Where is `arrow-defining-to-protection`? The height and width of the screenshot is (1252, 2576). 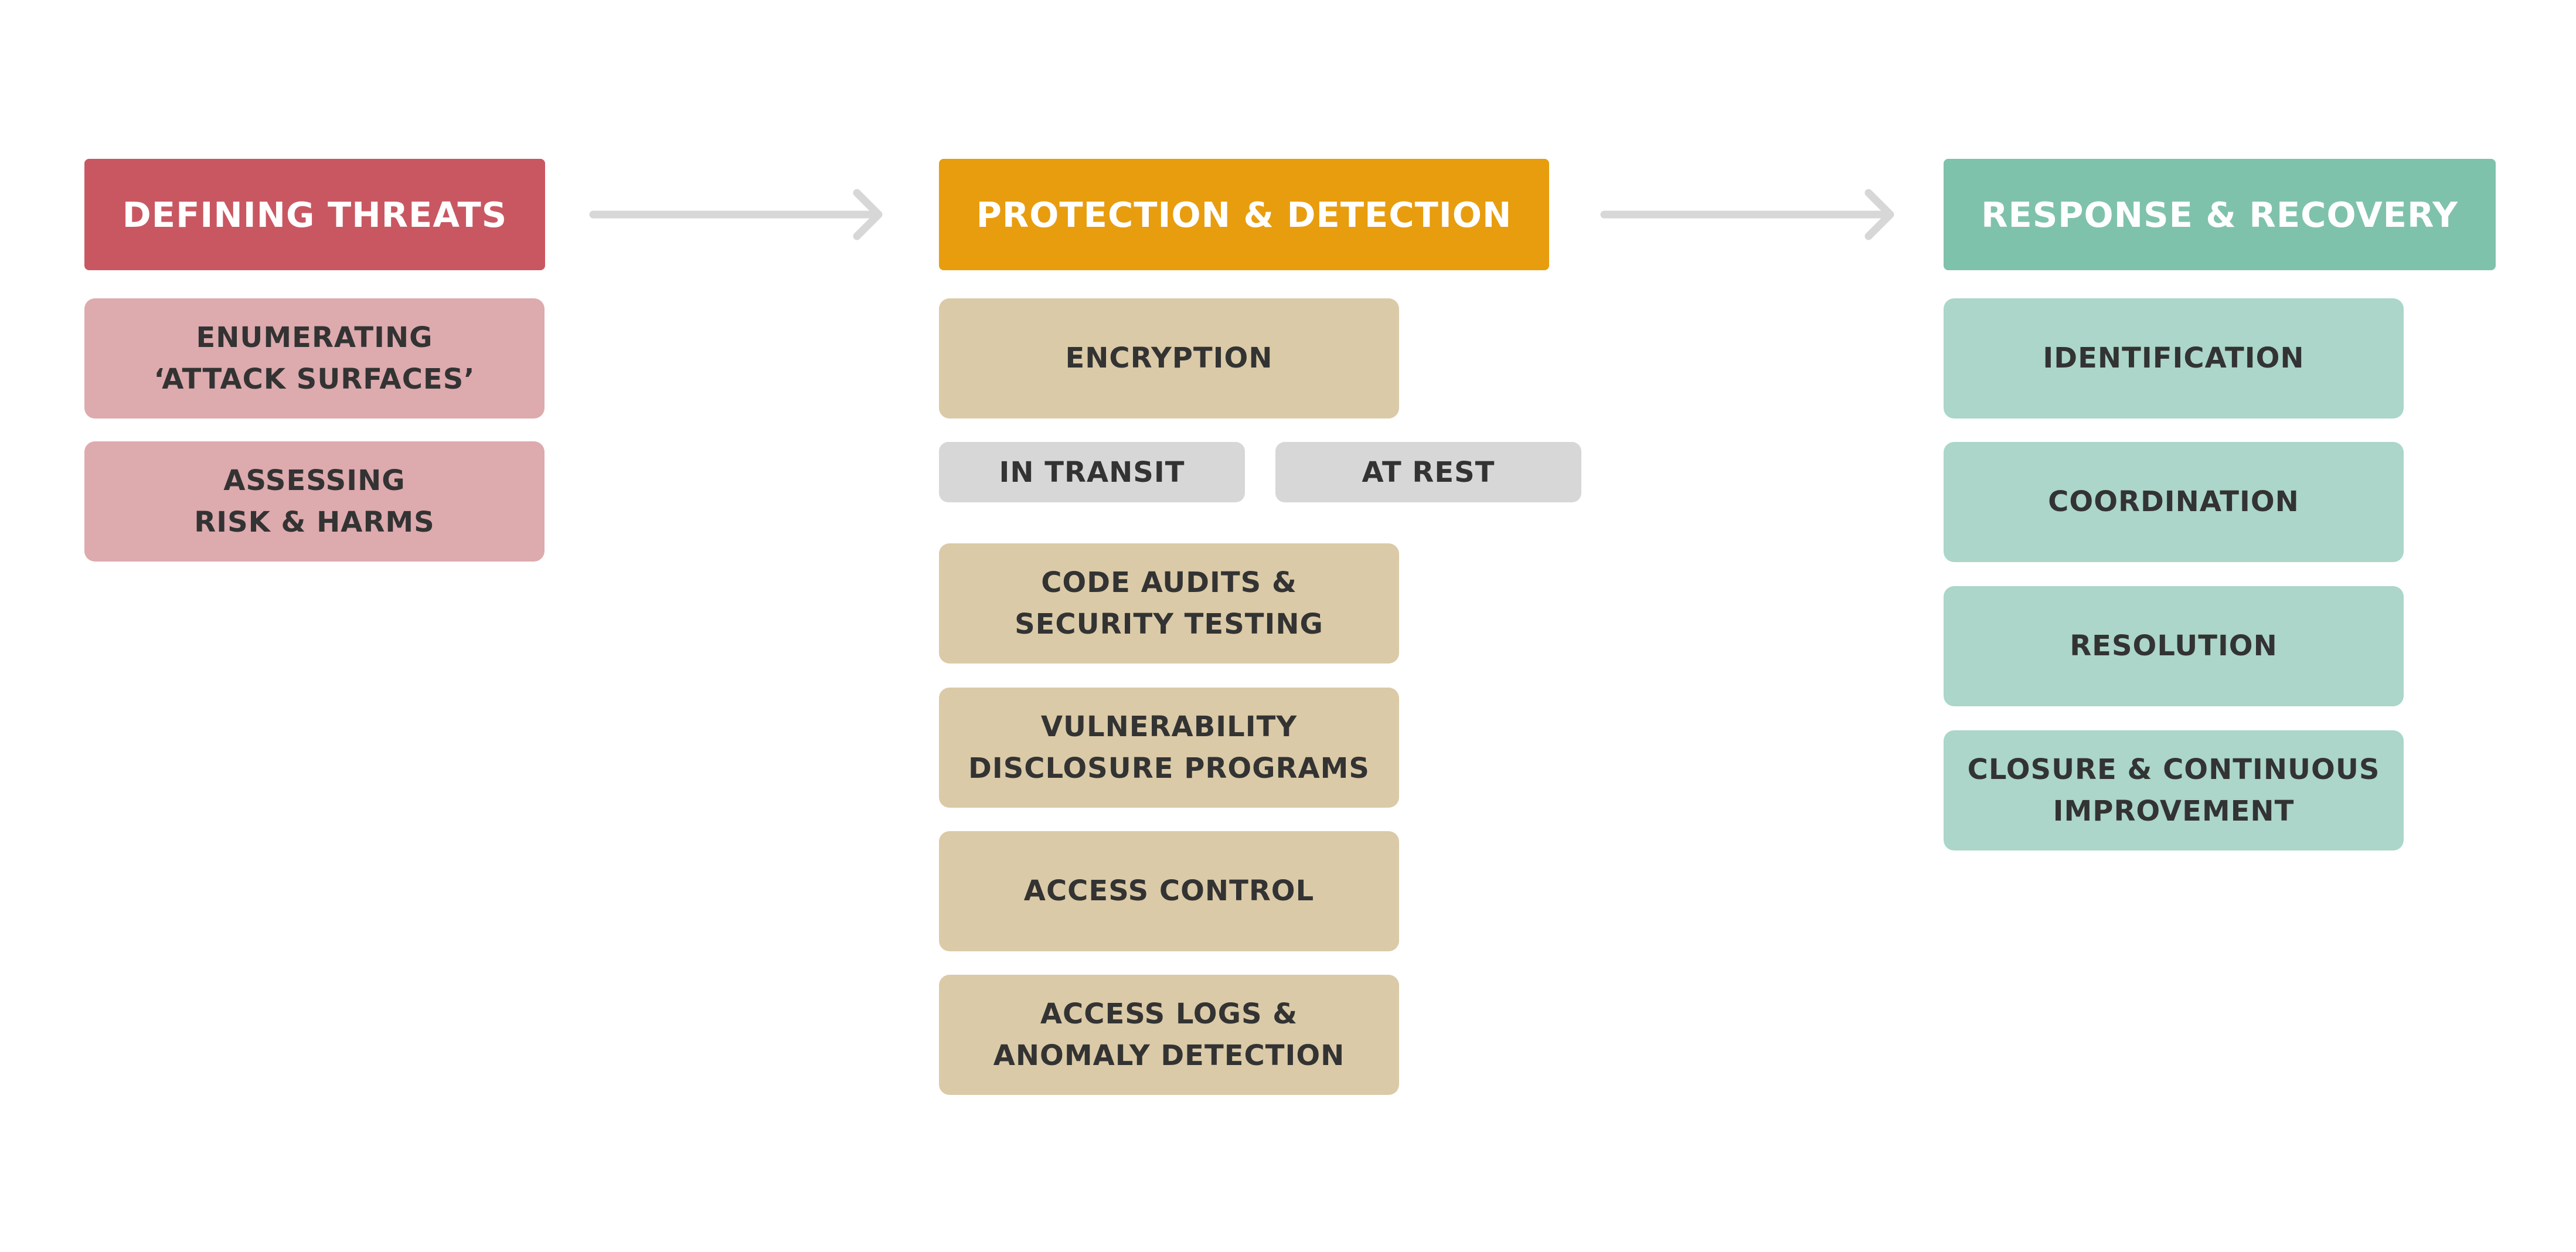 arrow-defining-to-protection is located at coordinates (736, 214).